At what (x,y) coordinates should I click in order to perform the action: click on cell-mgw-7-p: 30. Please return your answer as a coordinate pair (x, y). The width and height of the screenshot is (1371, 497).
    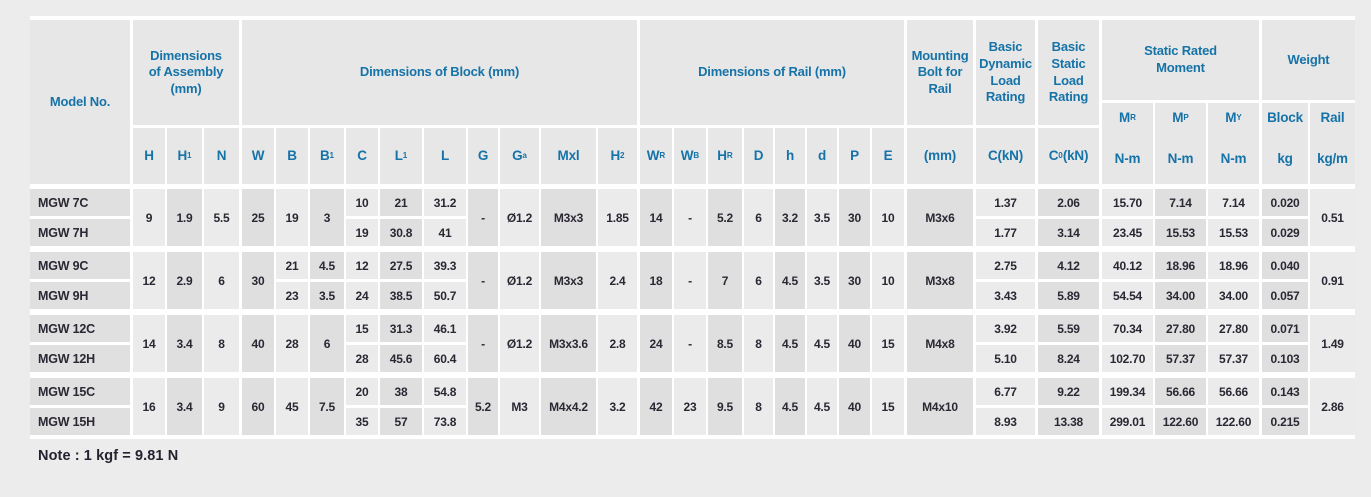
    Looking at the image, I should click on (854, 217).